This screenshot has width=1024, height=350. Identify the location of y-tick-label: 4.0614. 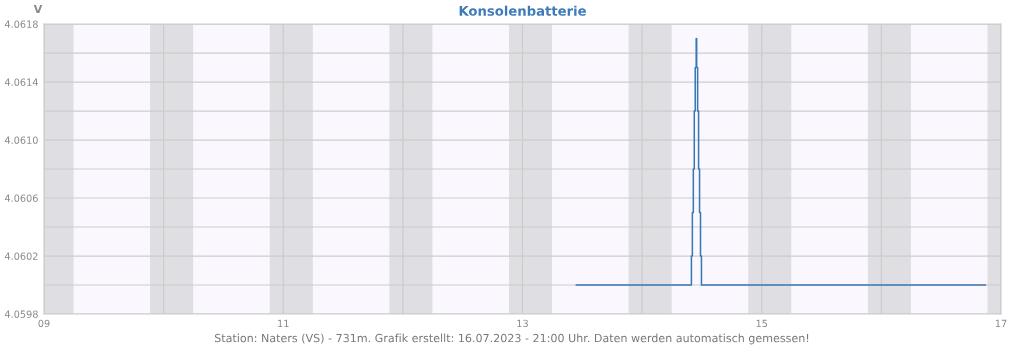
(21, 82).